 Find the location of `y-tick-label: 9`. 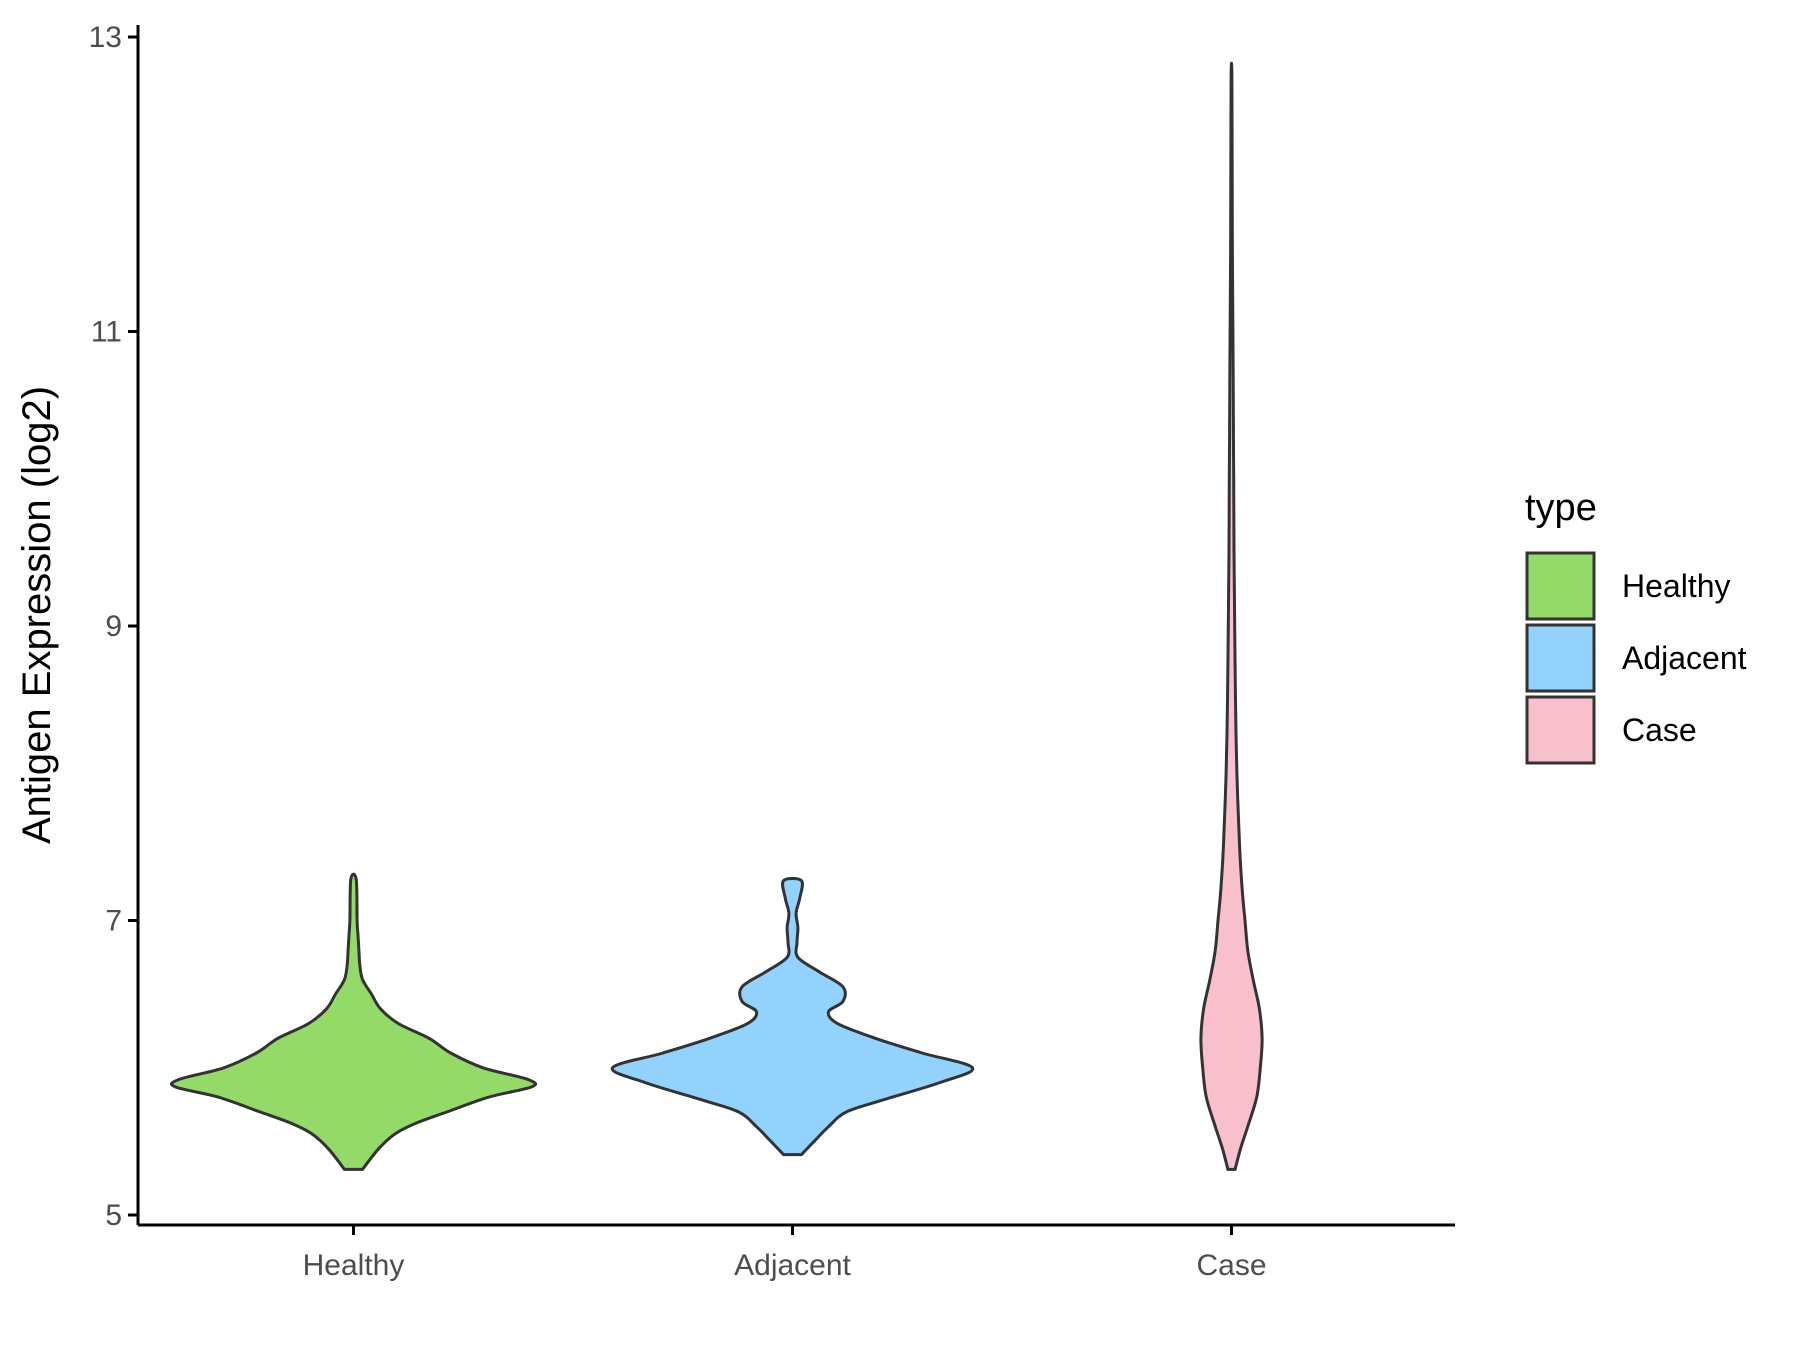

y-tick-label: 9 is located at coordinates (113, 626).